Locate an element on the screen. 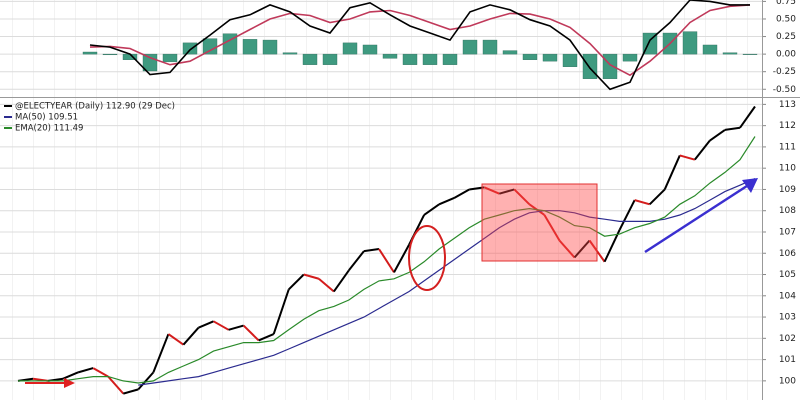 The height and width of the screenshot is (400, 800). legend-label: MA(50) 109.51 is located at coordinates (46, 118).